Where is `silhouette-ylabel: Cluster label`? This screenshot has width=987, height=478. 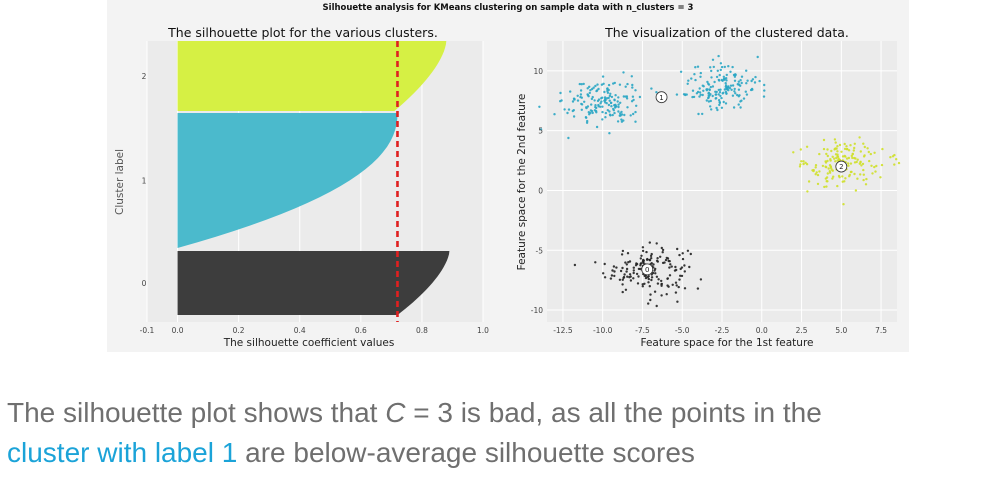 silhouette-ylabel: Cluster label is located at coordinates (120, 182).